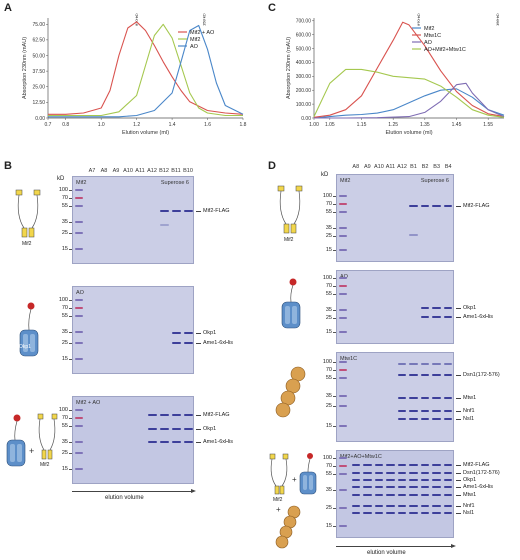  I want to click on legend-label: Mif2, so click(429, 29).